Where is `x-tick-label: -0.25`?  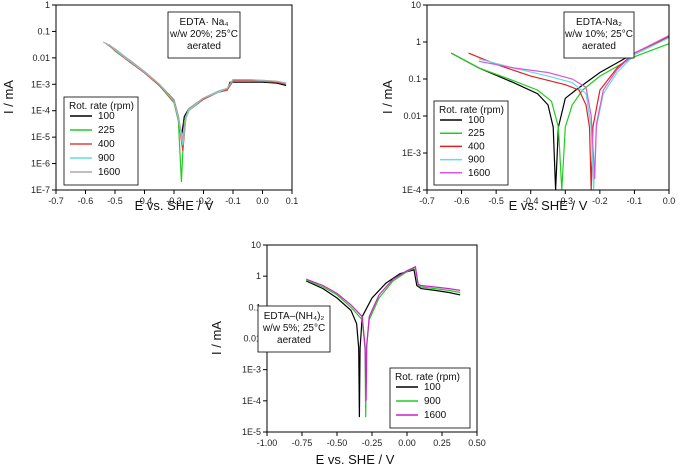
x-tick-label: -0.25 is located at coordinates (372, 443).